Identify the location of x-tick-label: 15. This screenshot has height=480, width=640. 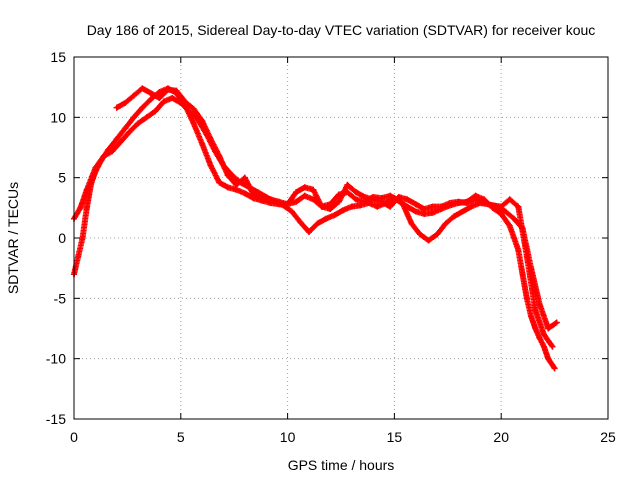
(395, 437).